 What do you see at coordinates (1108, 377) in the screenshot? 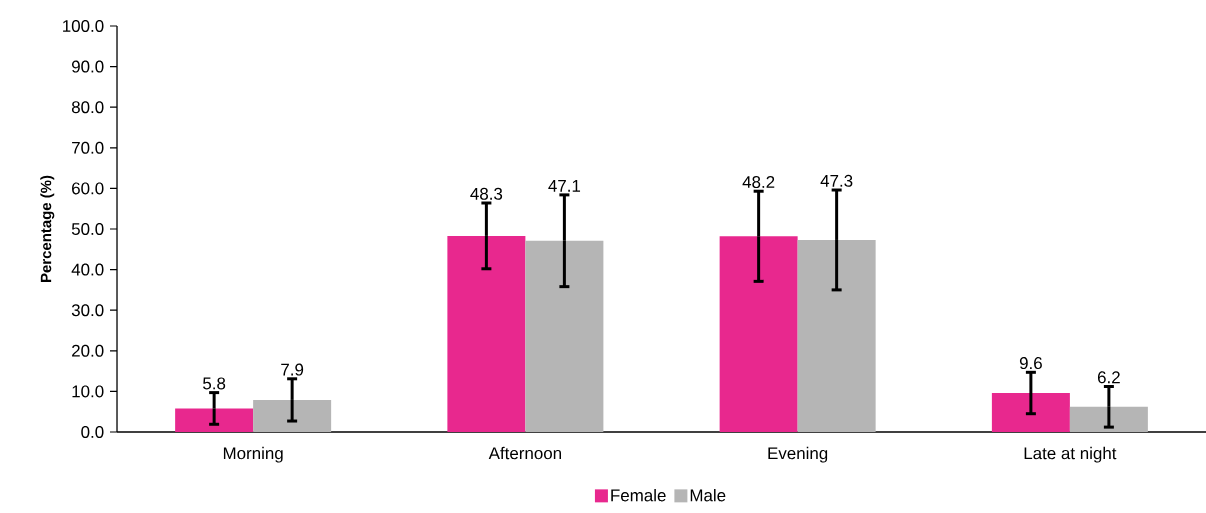
I see `data-label: 6.2` at bounding box center [1108, 377].